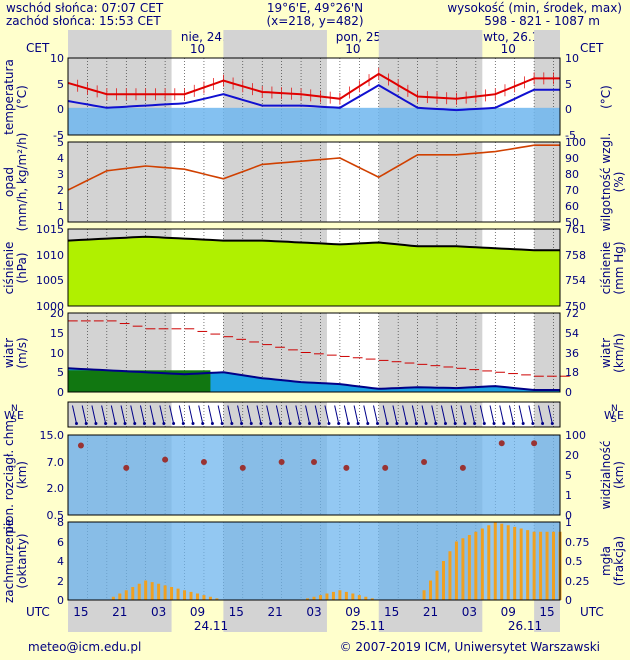 This screenshot has width=630, height=660. Describe the element at coordinates (60, 581) in the screenshot. I see `clouds-tick-left: 2` at that location.